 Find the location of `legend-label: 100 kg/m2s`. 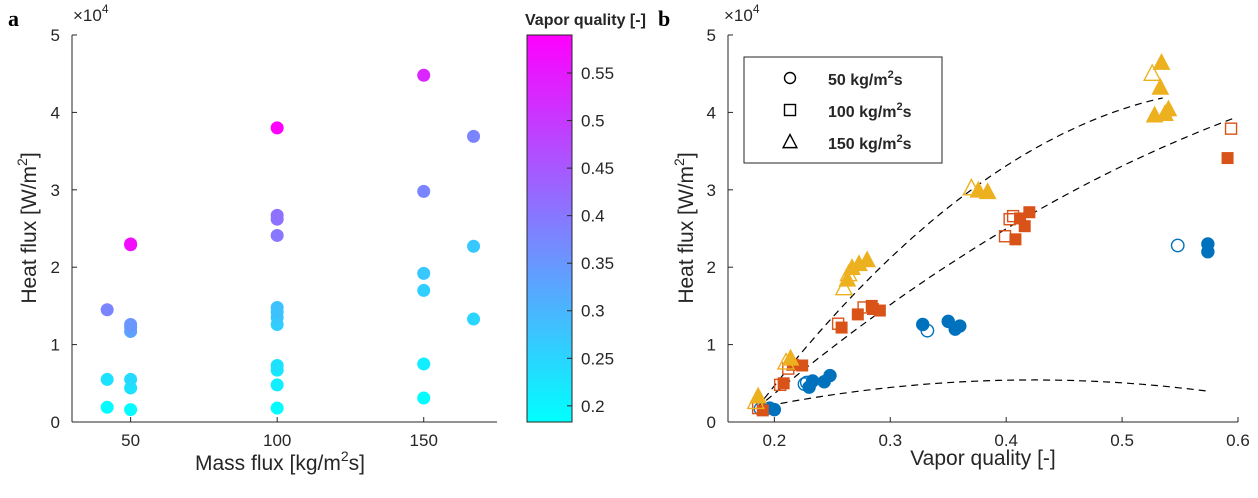

legend-label: 100 kg/m2s is located at coordinates (870, 111).